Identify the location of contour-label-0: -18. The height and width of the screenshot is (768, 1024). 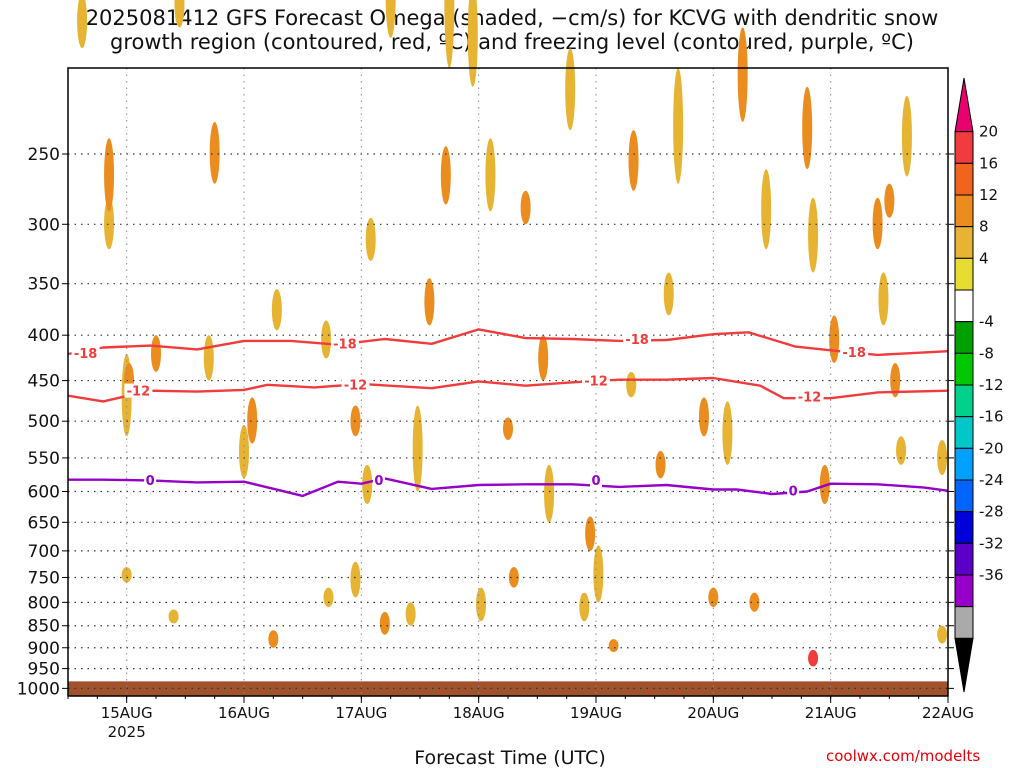
(86, 354).